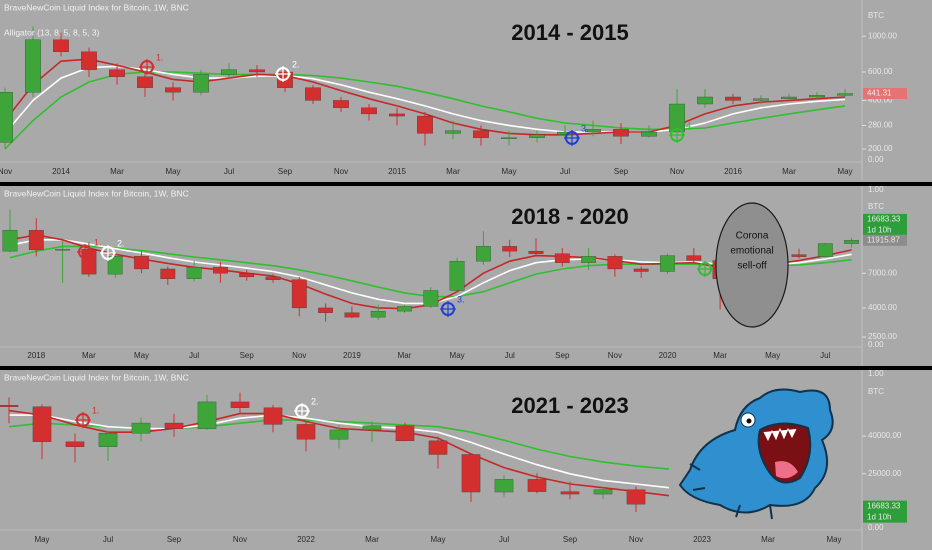  What do you see at coordinates (690, 125) in the screenshot?
I see `marker-label: 4.` at bounding box center [690, 125].